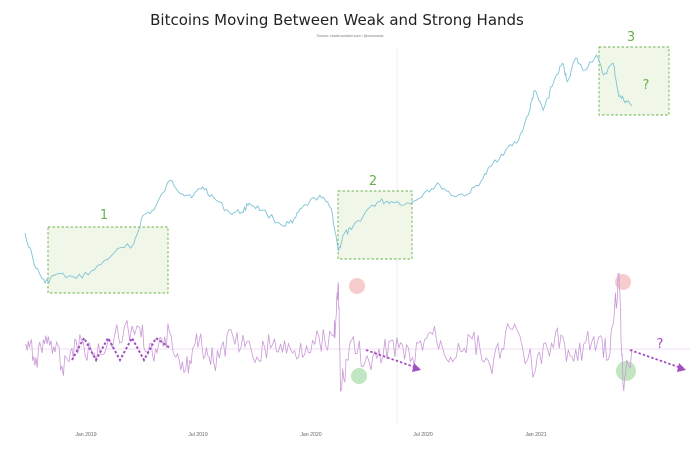  I want to click on x-tick-label: Jan 2020, so click(310, 435).